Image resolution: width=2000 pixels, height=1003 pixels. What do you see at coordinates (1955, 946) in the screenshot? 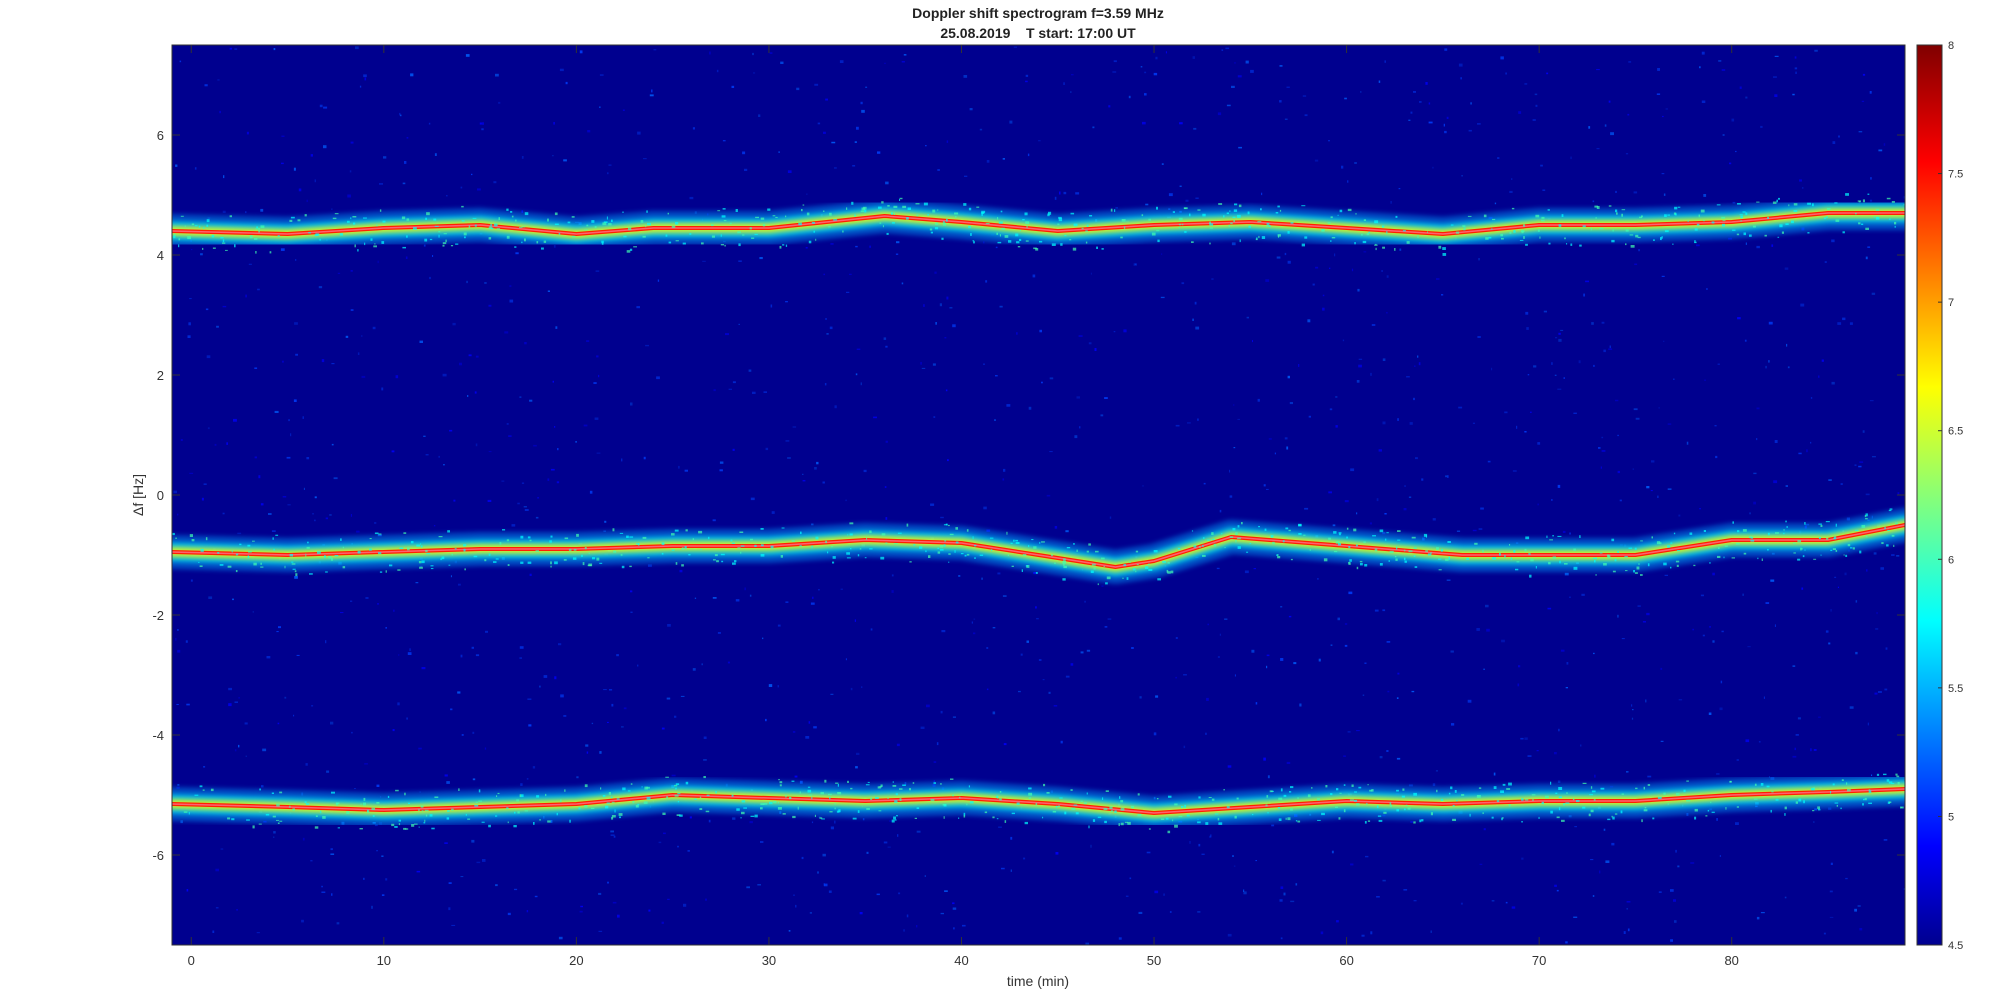
I see `colorbar-tick-label: 4.5` at bounding box center [1955, 946].